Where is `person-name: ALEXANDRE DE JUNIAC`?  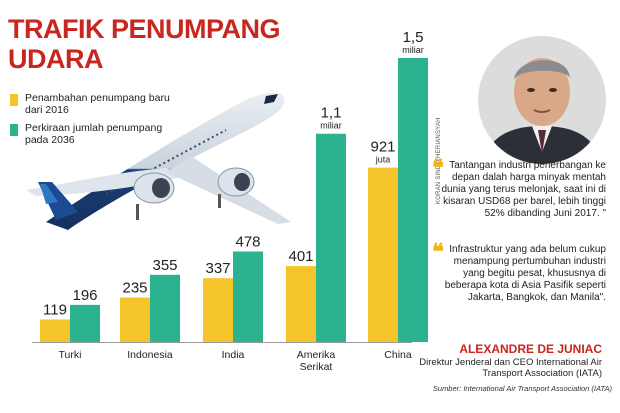
person-name: ALEXANDRE DE JUNIAC is located at coordinates (530, 349).